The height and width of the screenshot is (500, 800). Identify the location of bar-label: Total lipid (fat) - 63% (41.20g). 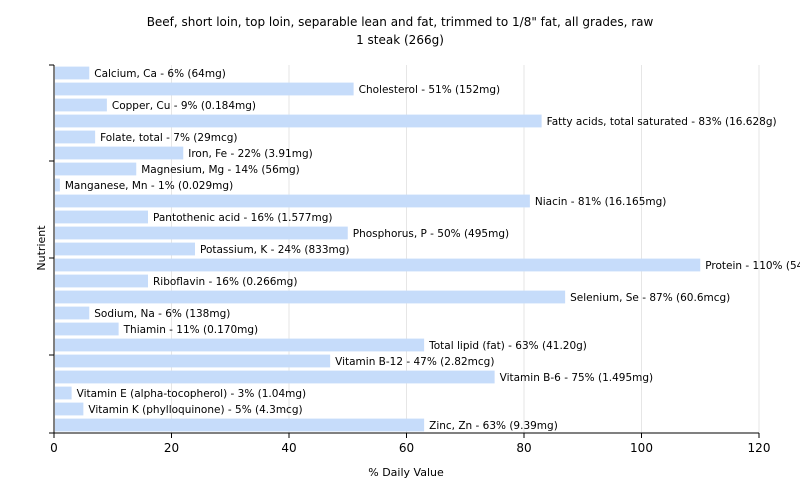
(507, 346).